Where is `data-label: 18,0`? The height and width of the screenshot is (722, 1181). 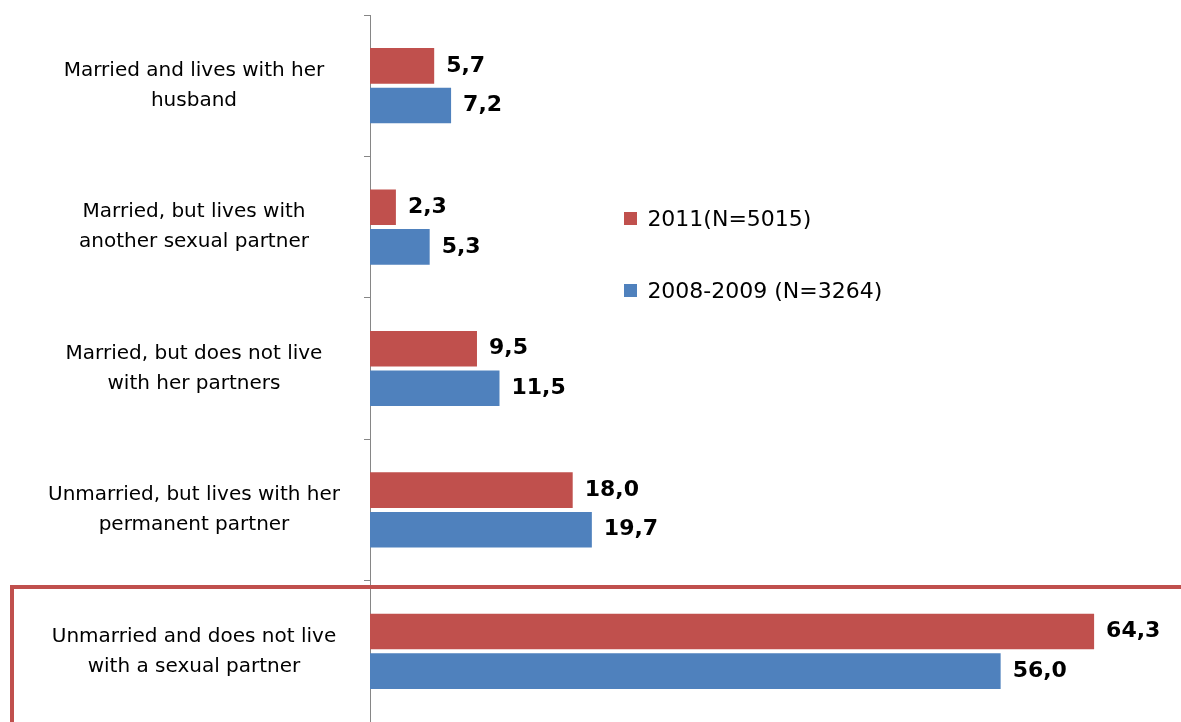 data-label: 18,0 is located at coordinates (611, 488).